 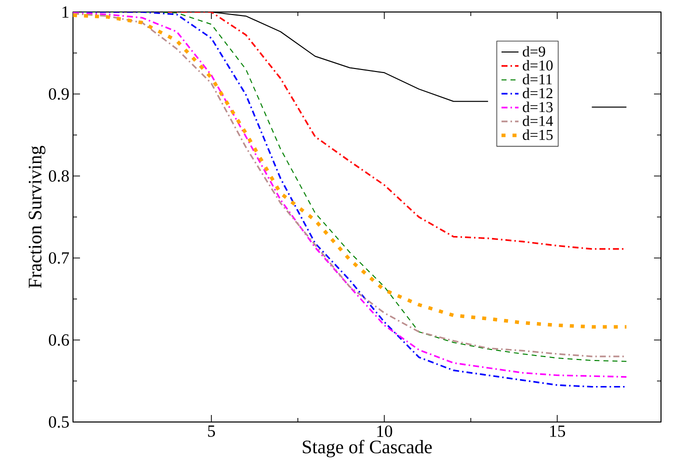 I want to click on legend-label: d=14, so click(x=537, y=121).